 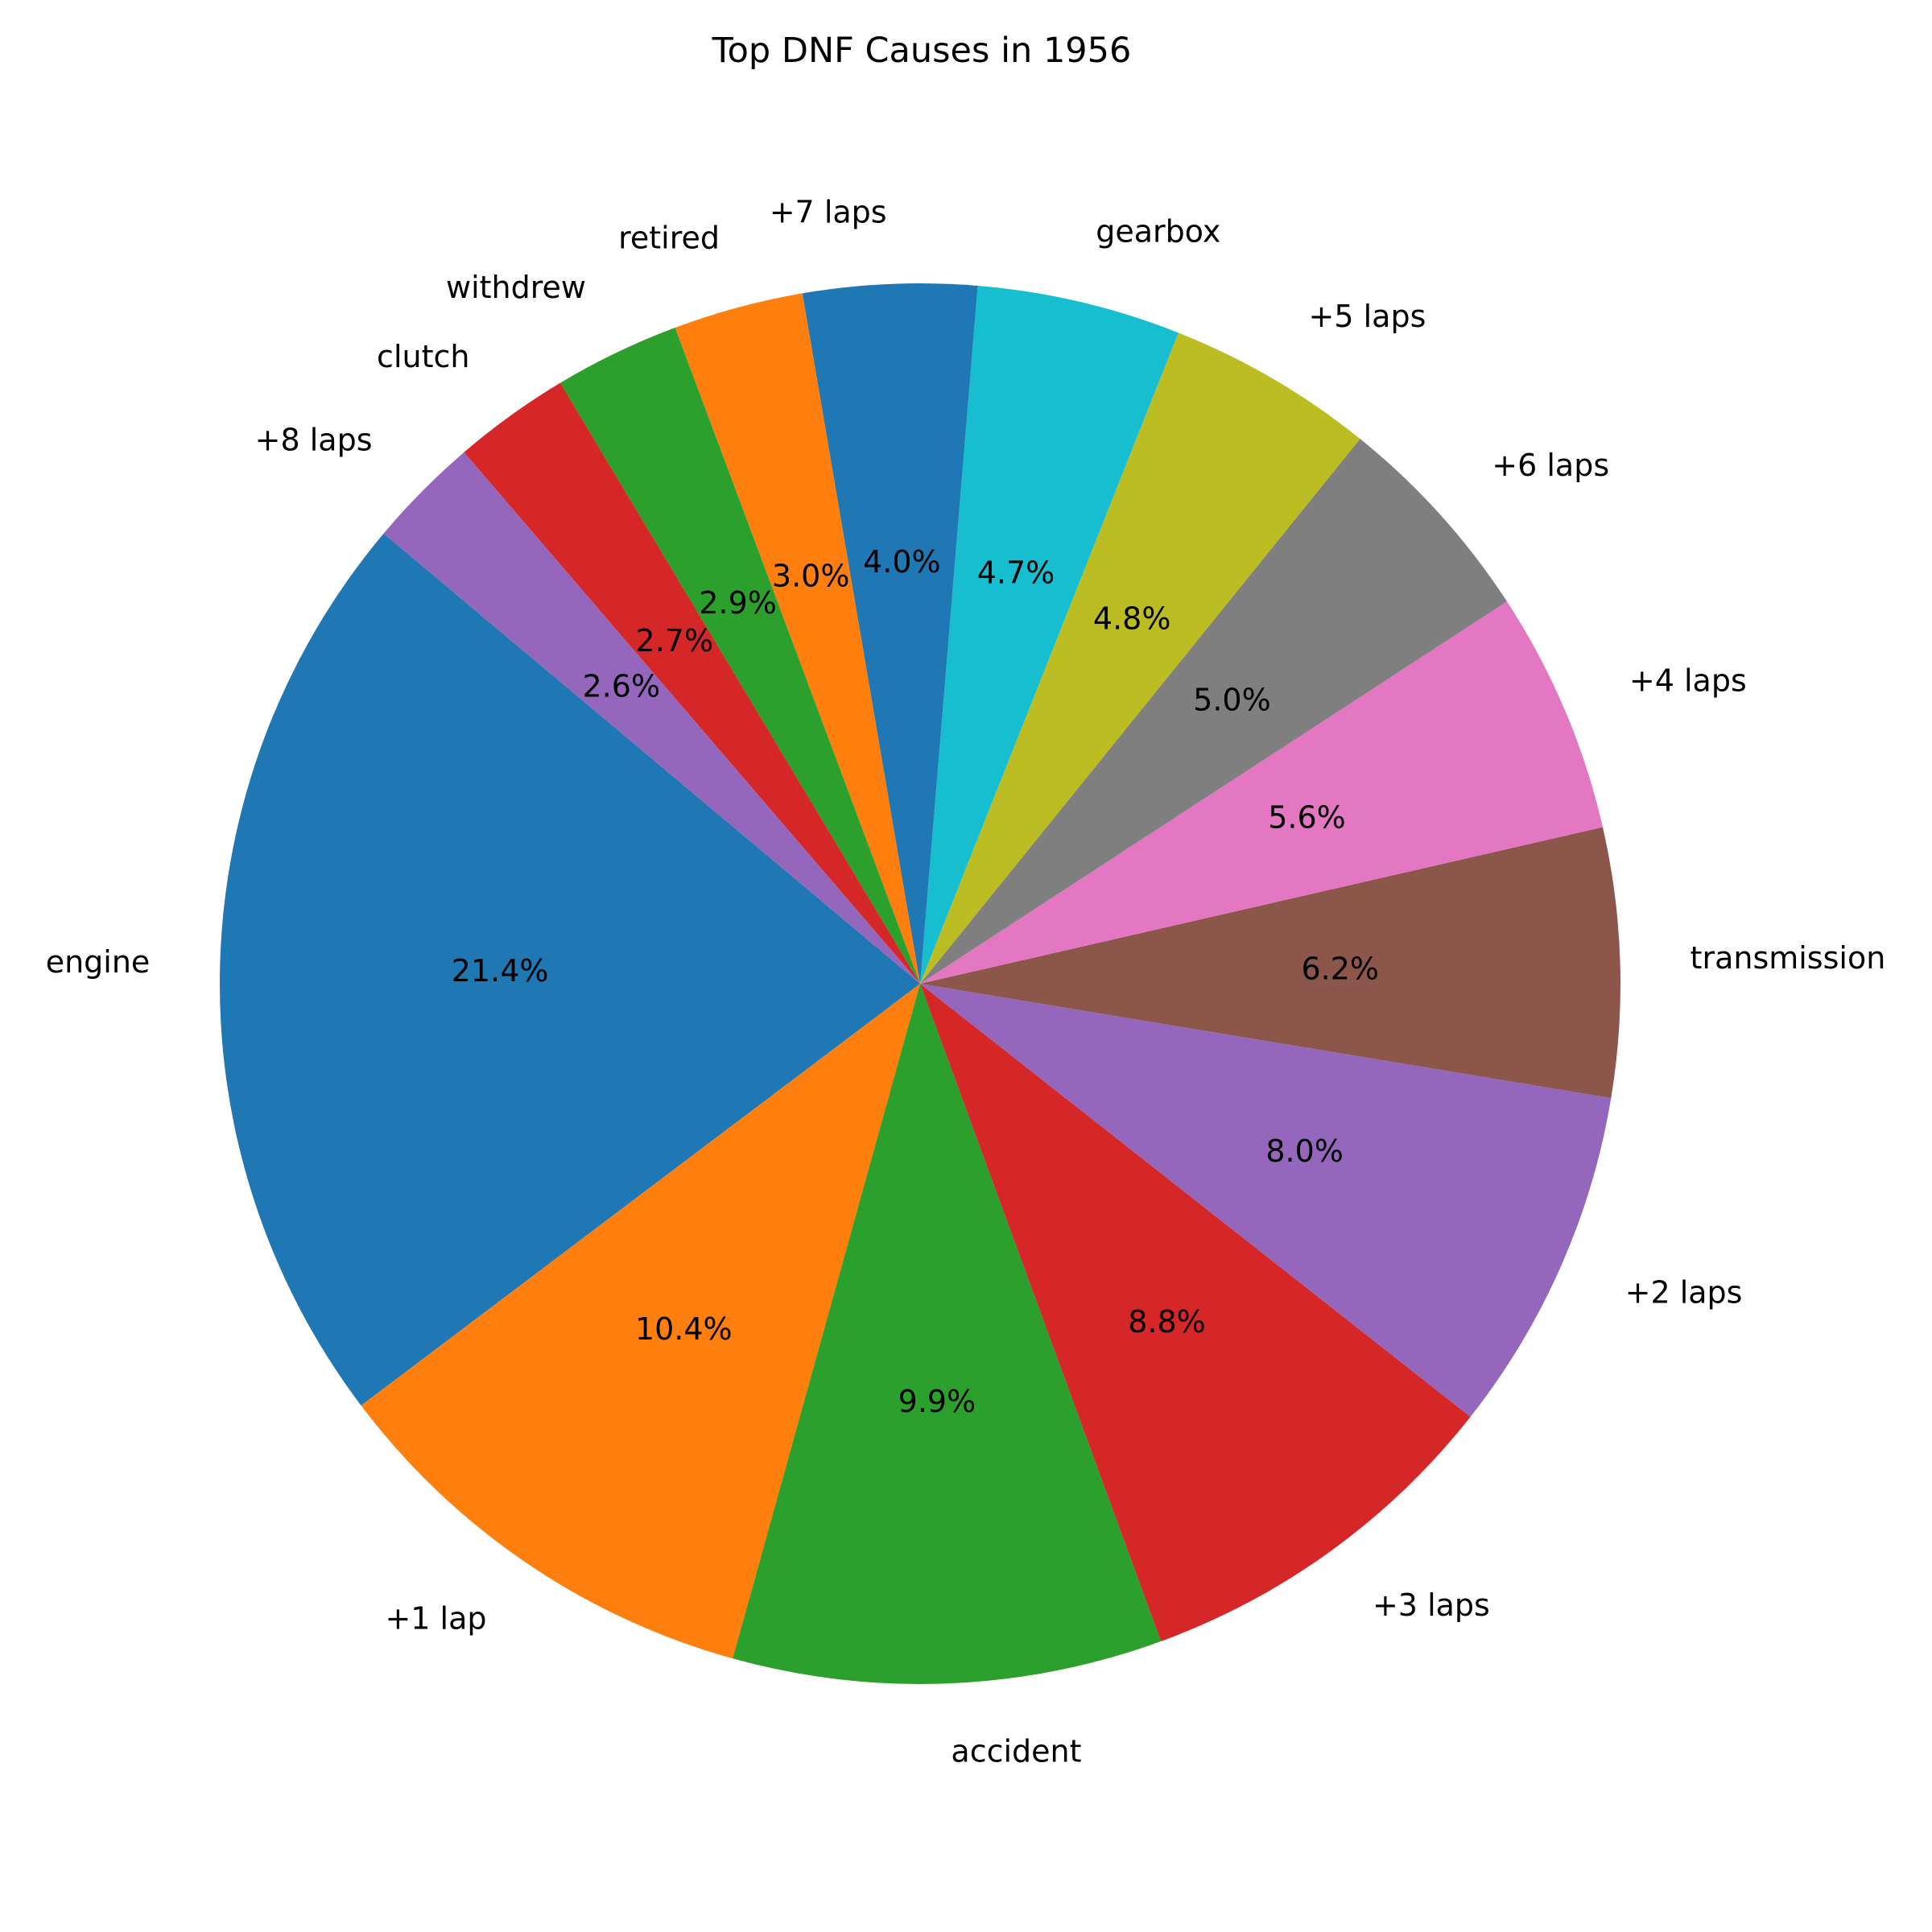 What do you see at coordinates (1232, 700) in the screenshot?
I see `slice-percent-plus-6-laps: 5.0%` at bounding box center [1232, 700].